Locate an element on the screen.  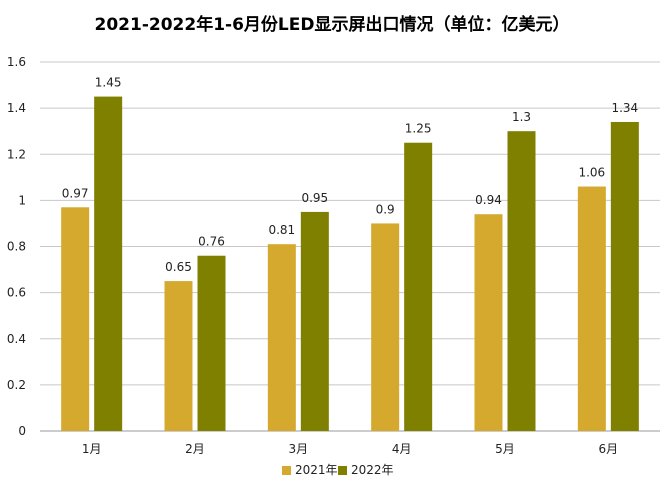
x-tick-label: 6月 is located at coordinates (609, 449).